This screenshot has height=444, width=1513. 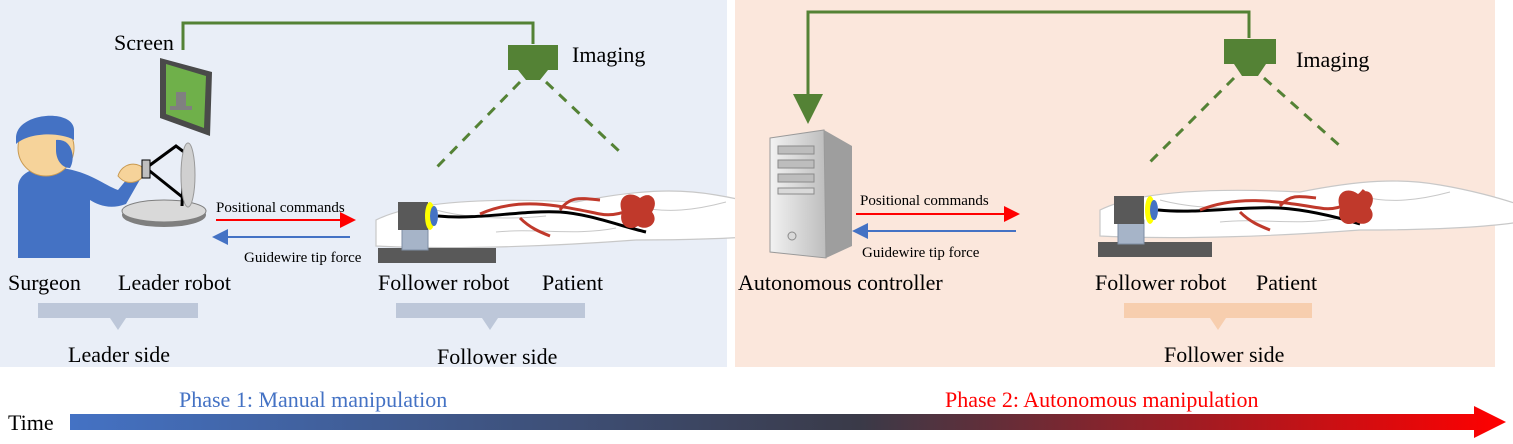 I want to click on follower-side-label-right: Follower side, so click(x=1224, y=354).